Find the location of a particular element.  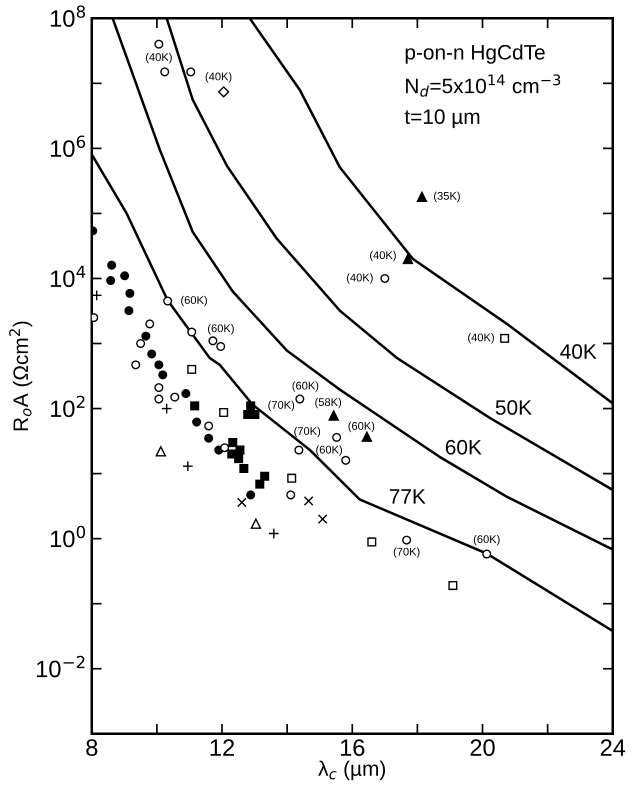

y-tick-label: 10$^{6}$ is located at coordinates (68, 146).